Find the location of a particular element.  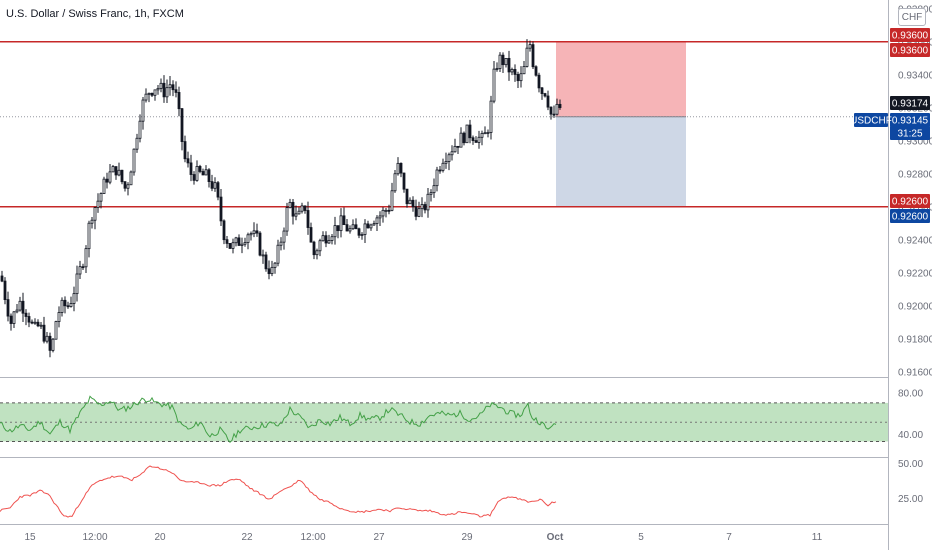

position-tool is located at coordinates (621, 124).